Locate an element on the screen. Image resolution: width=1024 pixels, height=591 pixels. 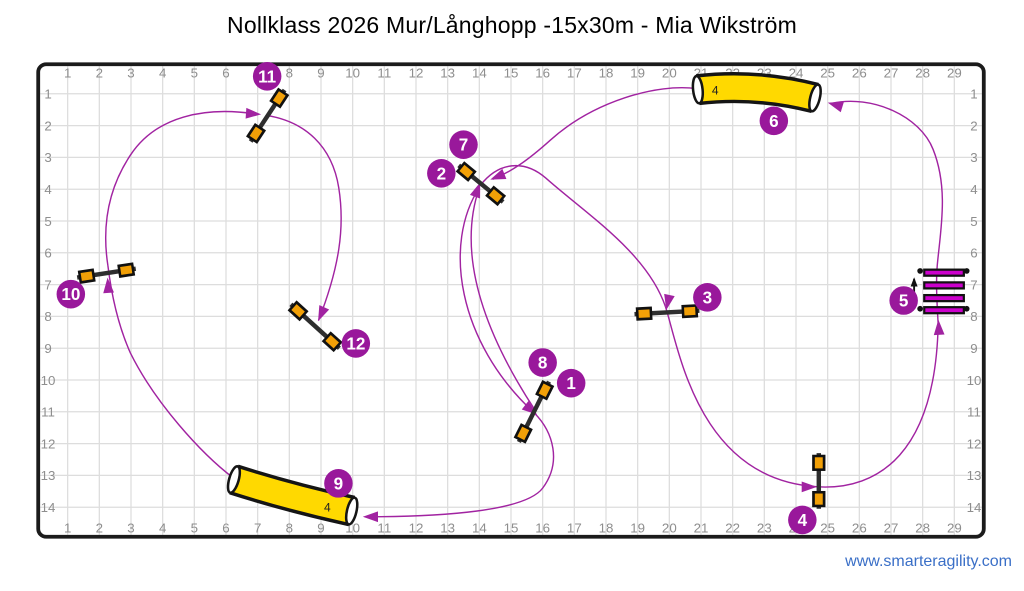
axis-label-bottom: 2 is located at coordinates (99, 527).